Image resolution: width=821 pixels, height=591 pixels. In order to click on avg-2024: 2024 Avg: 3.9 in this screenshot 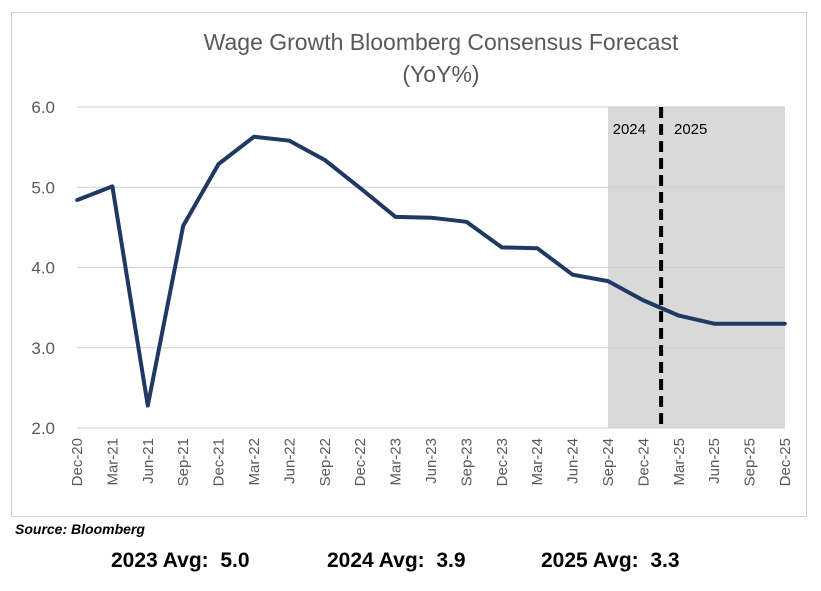, I will do `click(396, 561)`.